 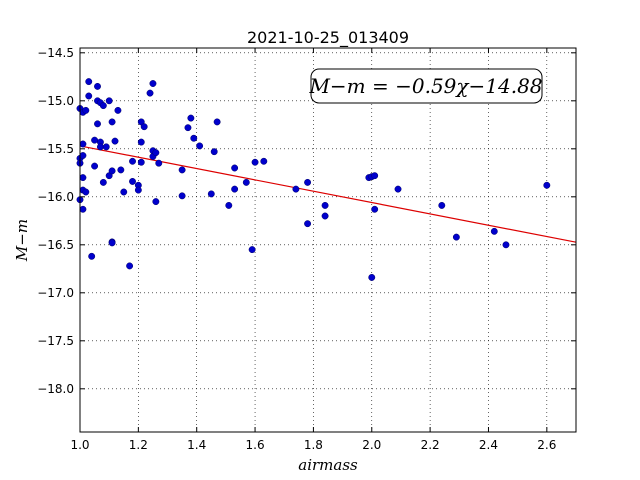 I want to click on y-tick-label: −17.5, so click(x=55, y=341).